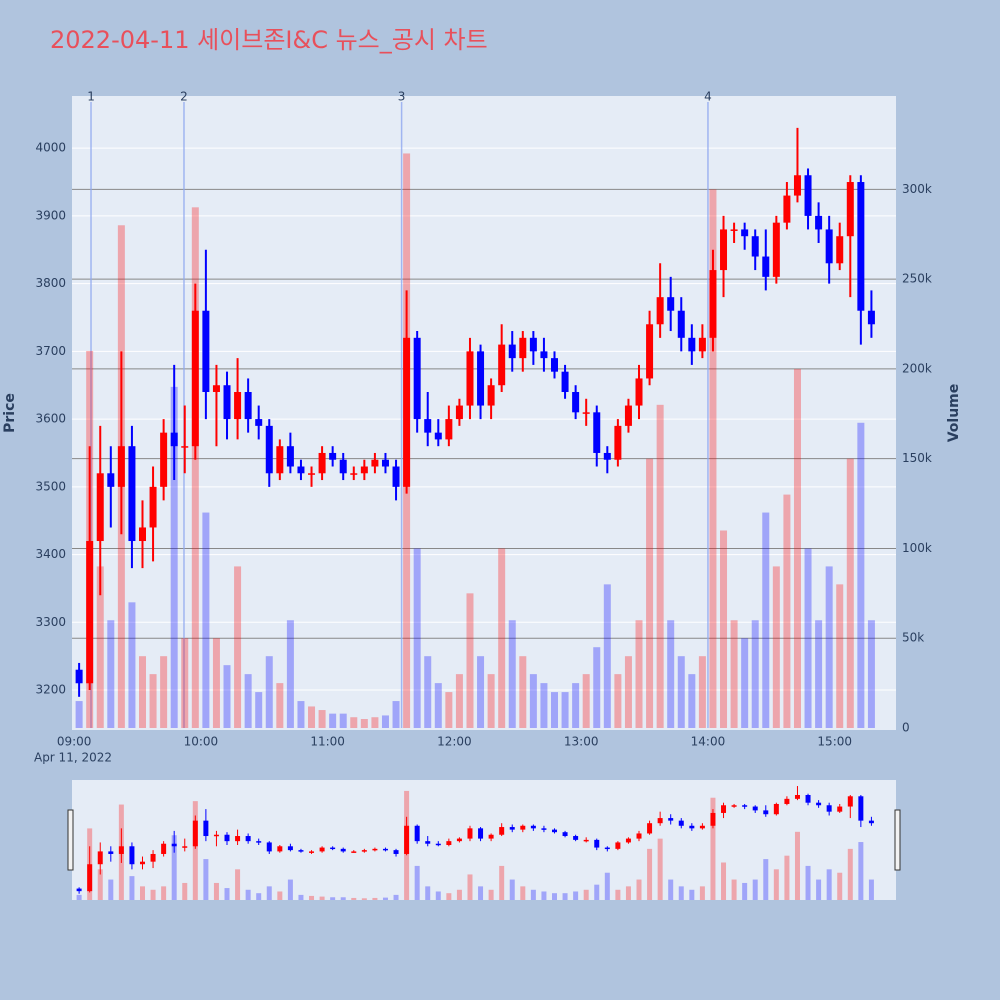 The height and width of the screenshot is (1000, 1000). What do you see at coordinates (917, 279) in the screenshot?
I see `y2-tick-label: 250k` at bounding box center [917, 279].